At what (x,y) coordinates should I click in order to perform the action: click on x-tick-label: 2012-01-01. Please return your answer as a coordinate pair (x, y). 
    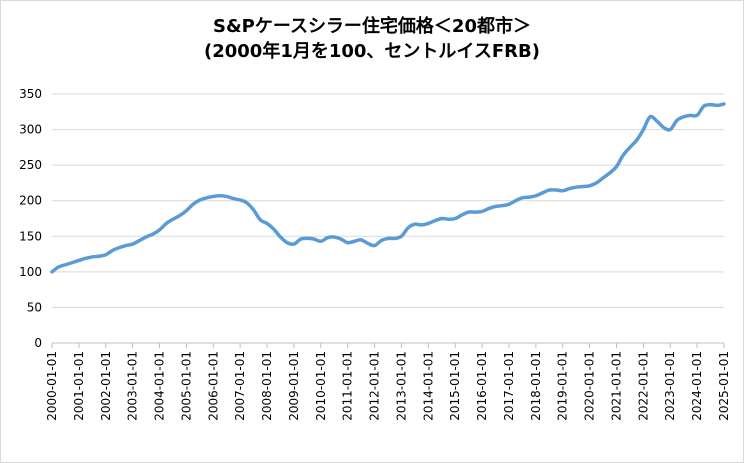
    Looking at the image, I should click on (375, 386).